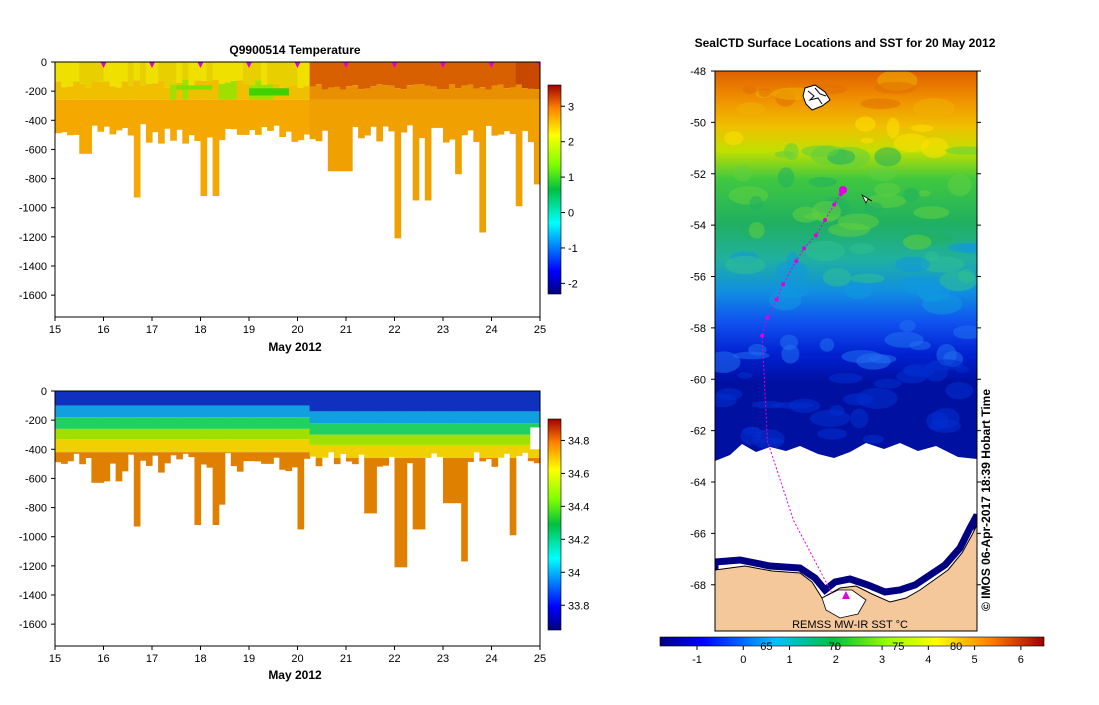 This screenshot has height=705, width=1099. I want to click on temperature-x-tick-label: 17, so click(152, 330).